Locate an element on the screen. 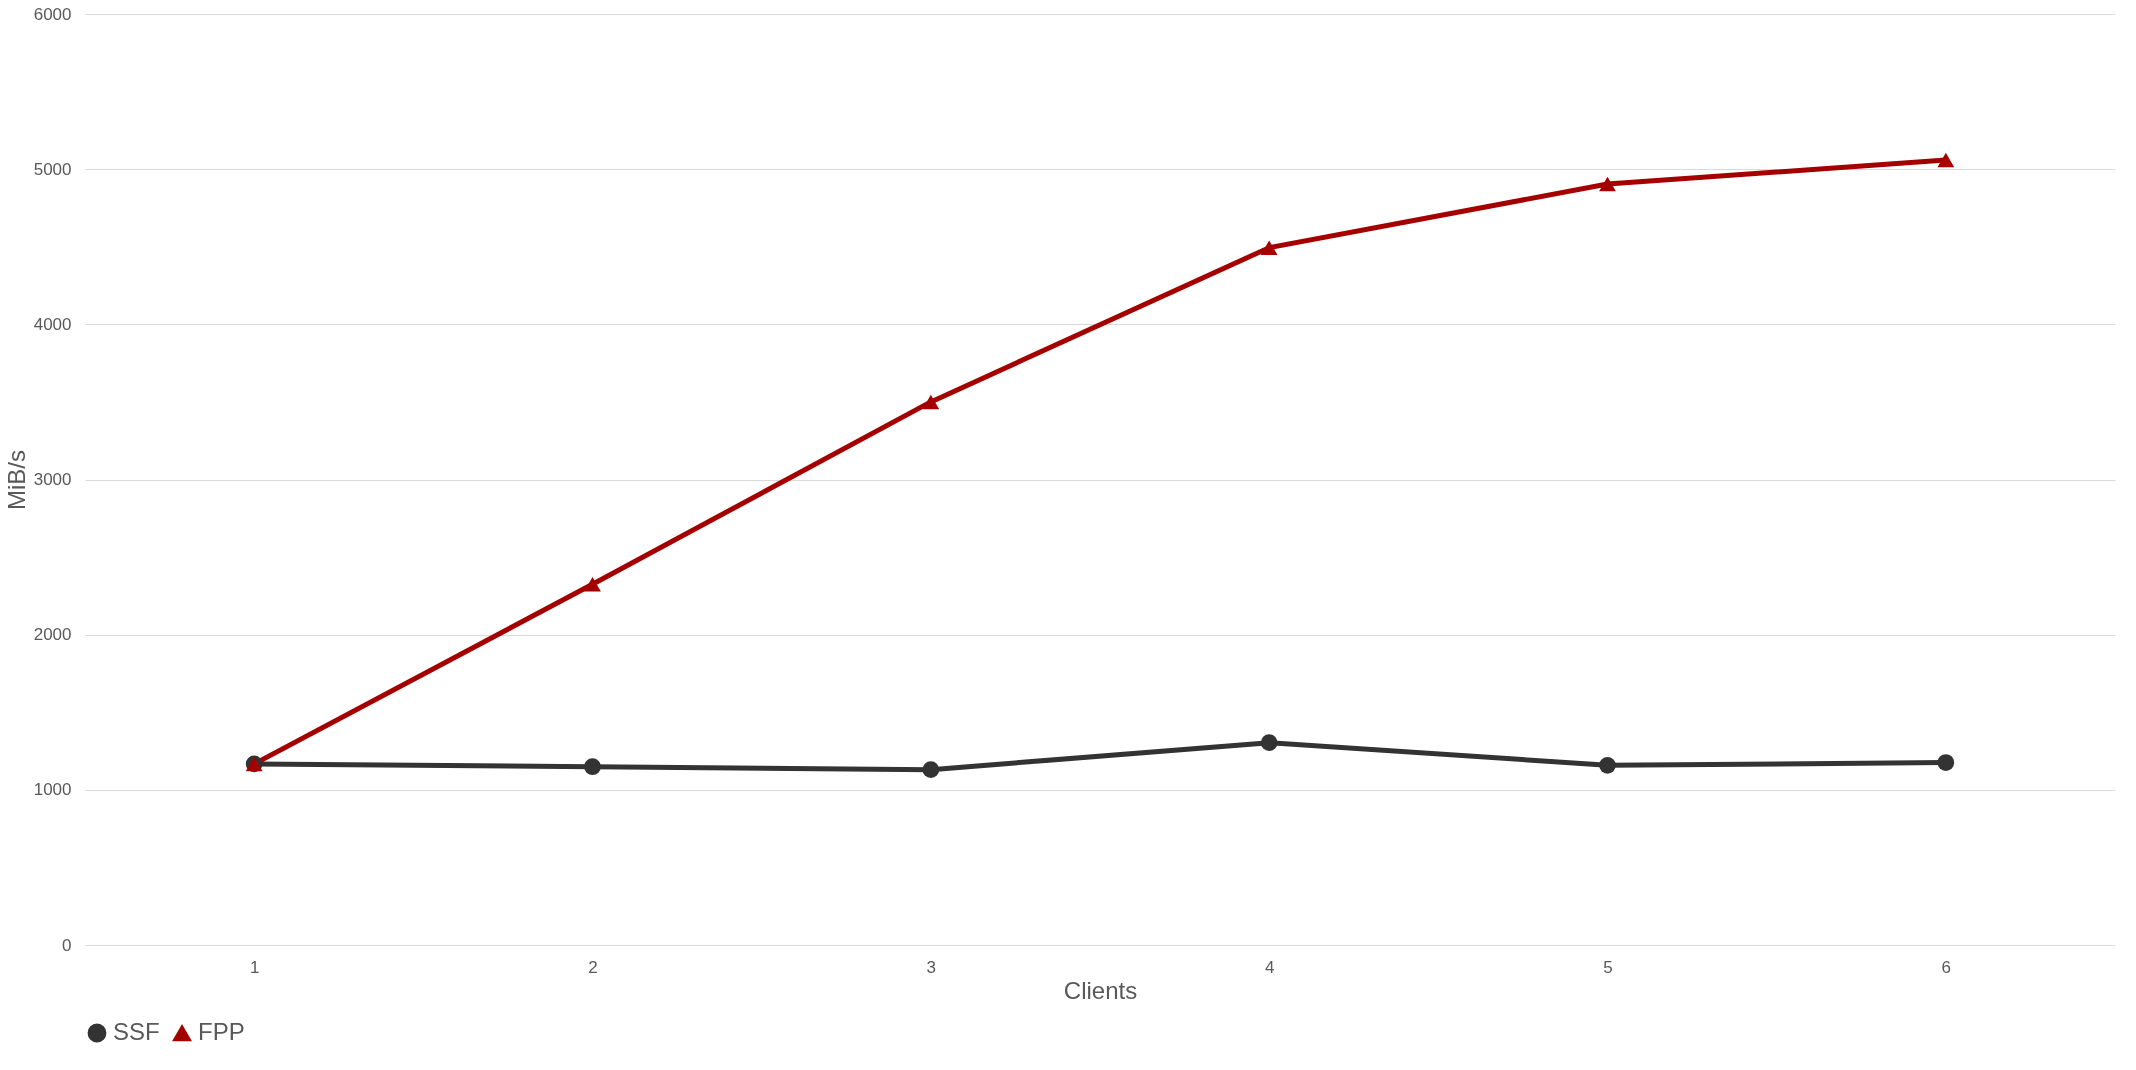 The height and width of the screenshot is (1070, 2136). y-tick-label: 0 is located at coordinates (67, 945).